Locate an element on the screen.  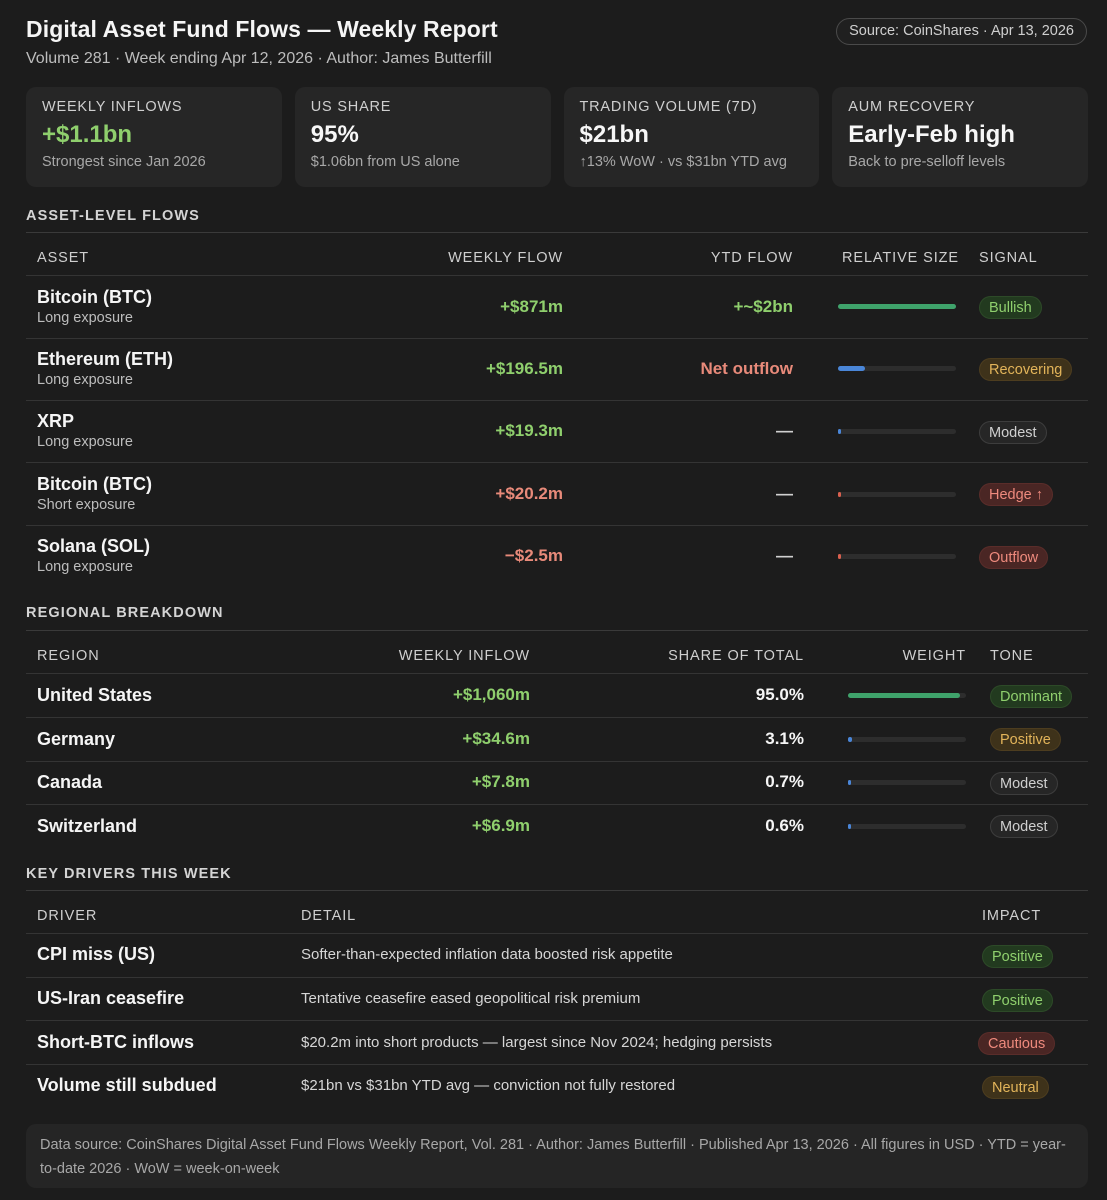
region-weekly-inflow: +$6.9m is located at coordinates (500, 825).